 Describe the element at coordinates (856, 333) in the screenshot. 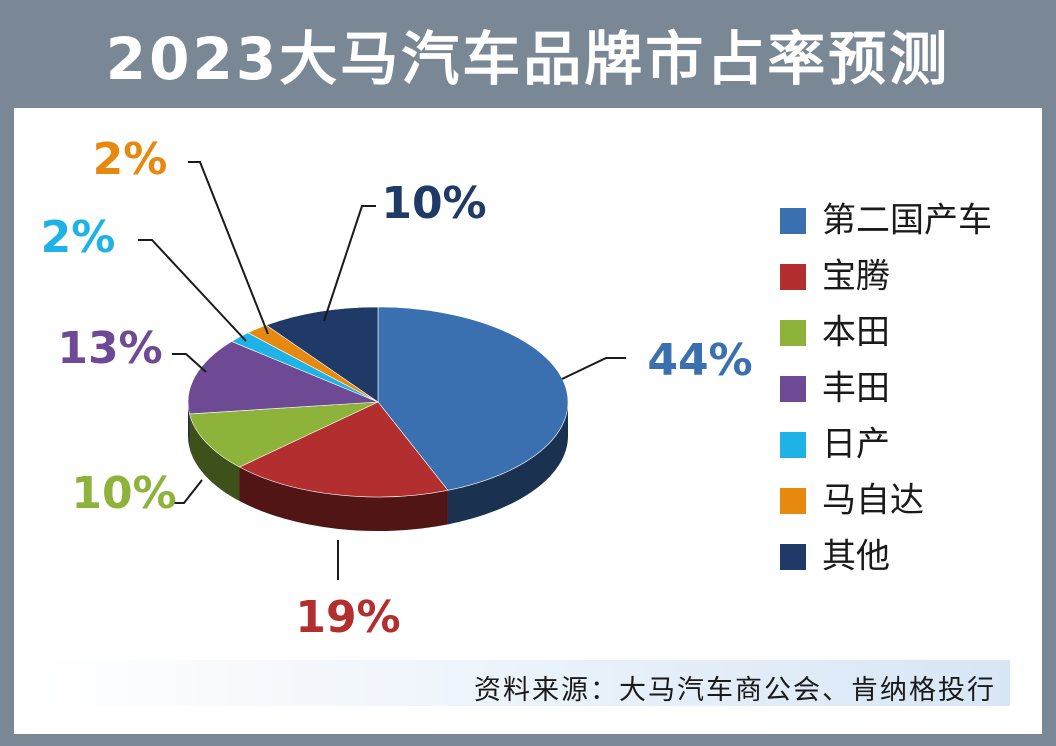

I see `legend-label-2: 本田` at that location.